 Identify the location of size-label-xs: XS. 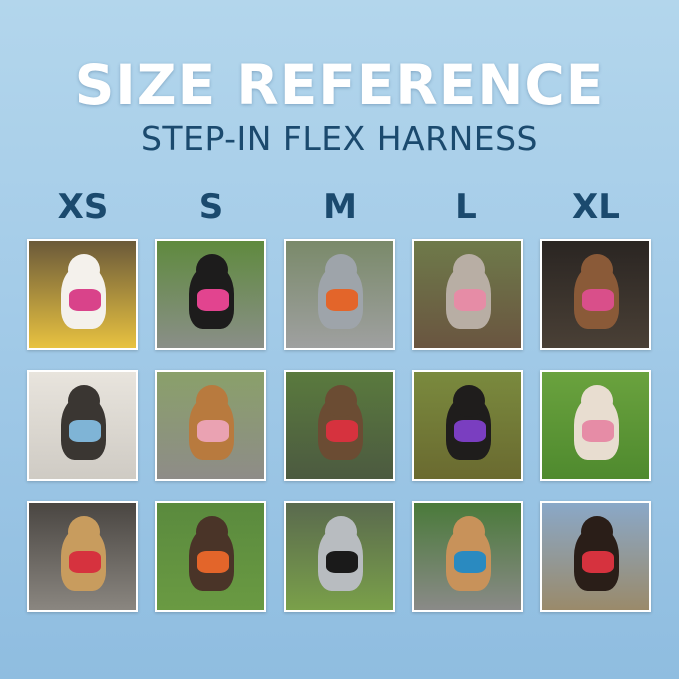
(83, 207).